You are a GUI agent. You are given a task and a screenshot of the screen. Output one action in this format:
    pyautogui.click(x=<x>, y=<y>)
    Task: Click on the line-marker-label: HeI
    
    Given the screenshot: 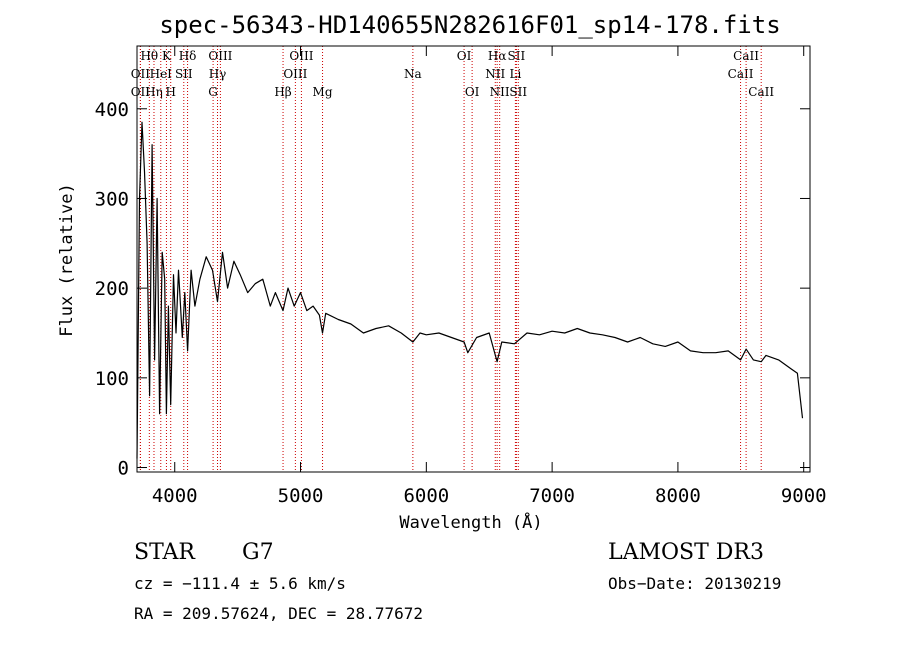 What is the action you would take?
    pyautogui.click(x=161, y=74)
    